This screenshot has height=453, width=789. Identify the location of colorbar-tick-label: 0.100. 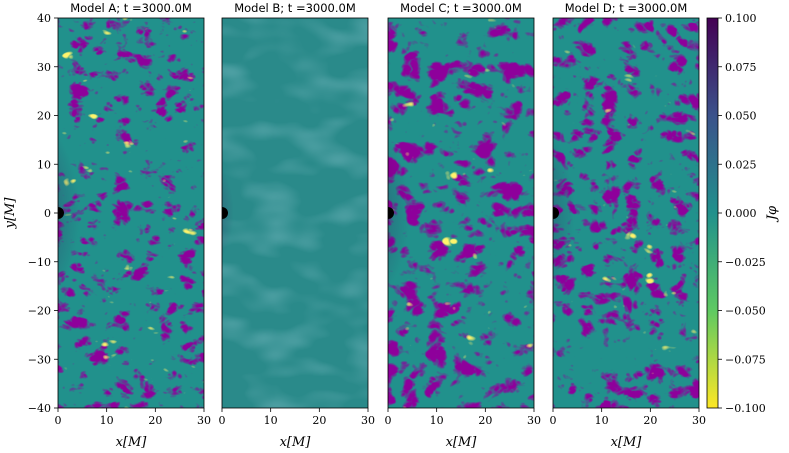
(741, 18).